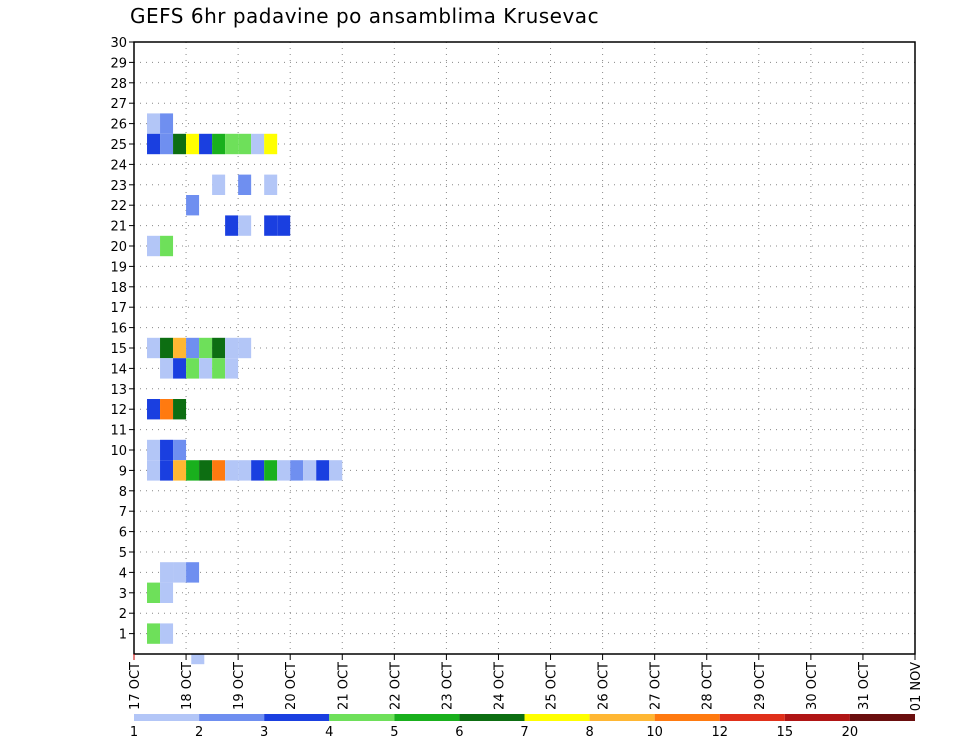 This screenshot has height=742, width=960. What do you see at coordinates (708, 686) in the screenshot?
I see `x-tick-label: 28 OCT` at bounding box center [708, 686].